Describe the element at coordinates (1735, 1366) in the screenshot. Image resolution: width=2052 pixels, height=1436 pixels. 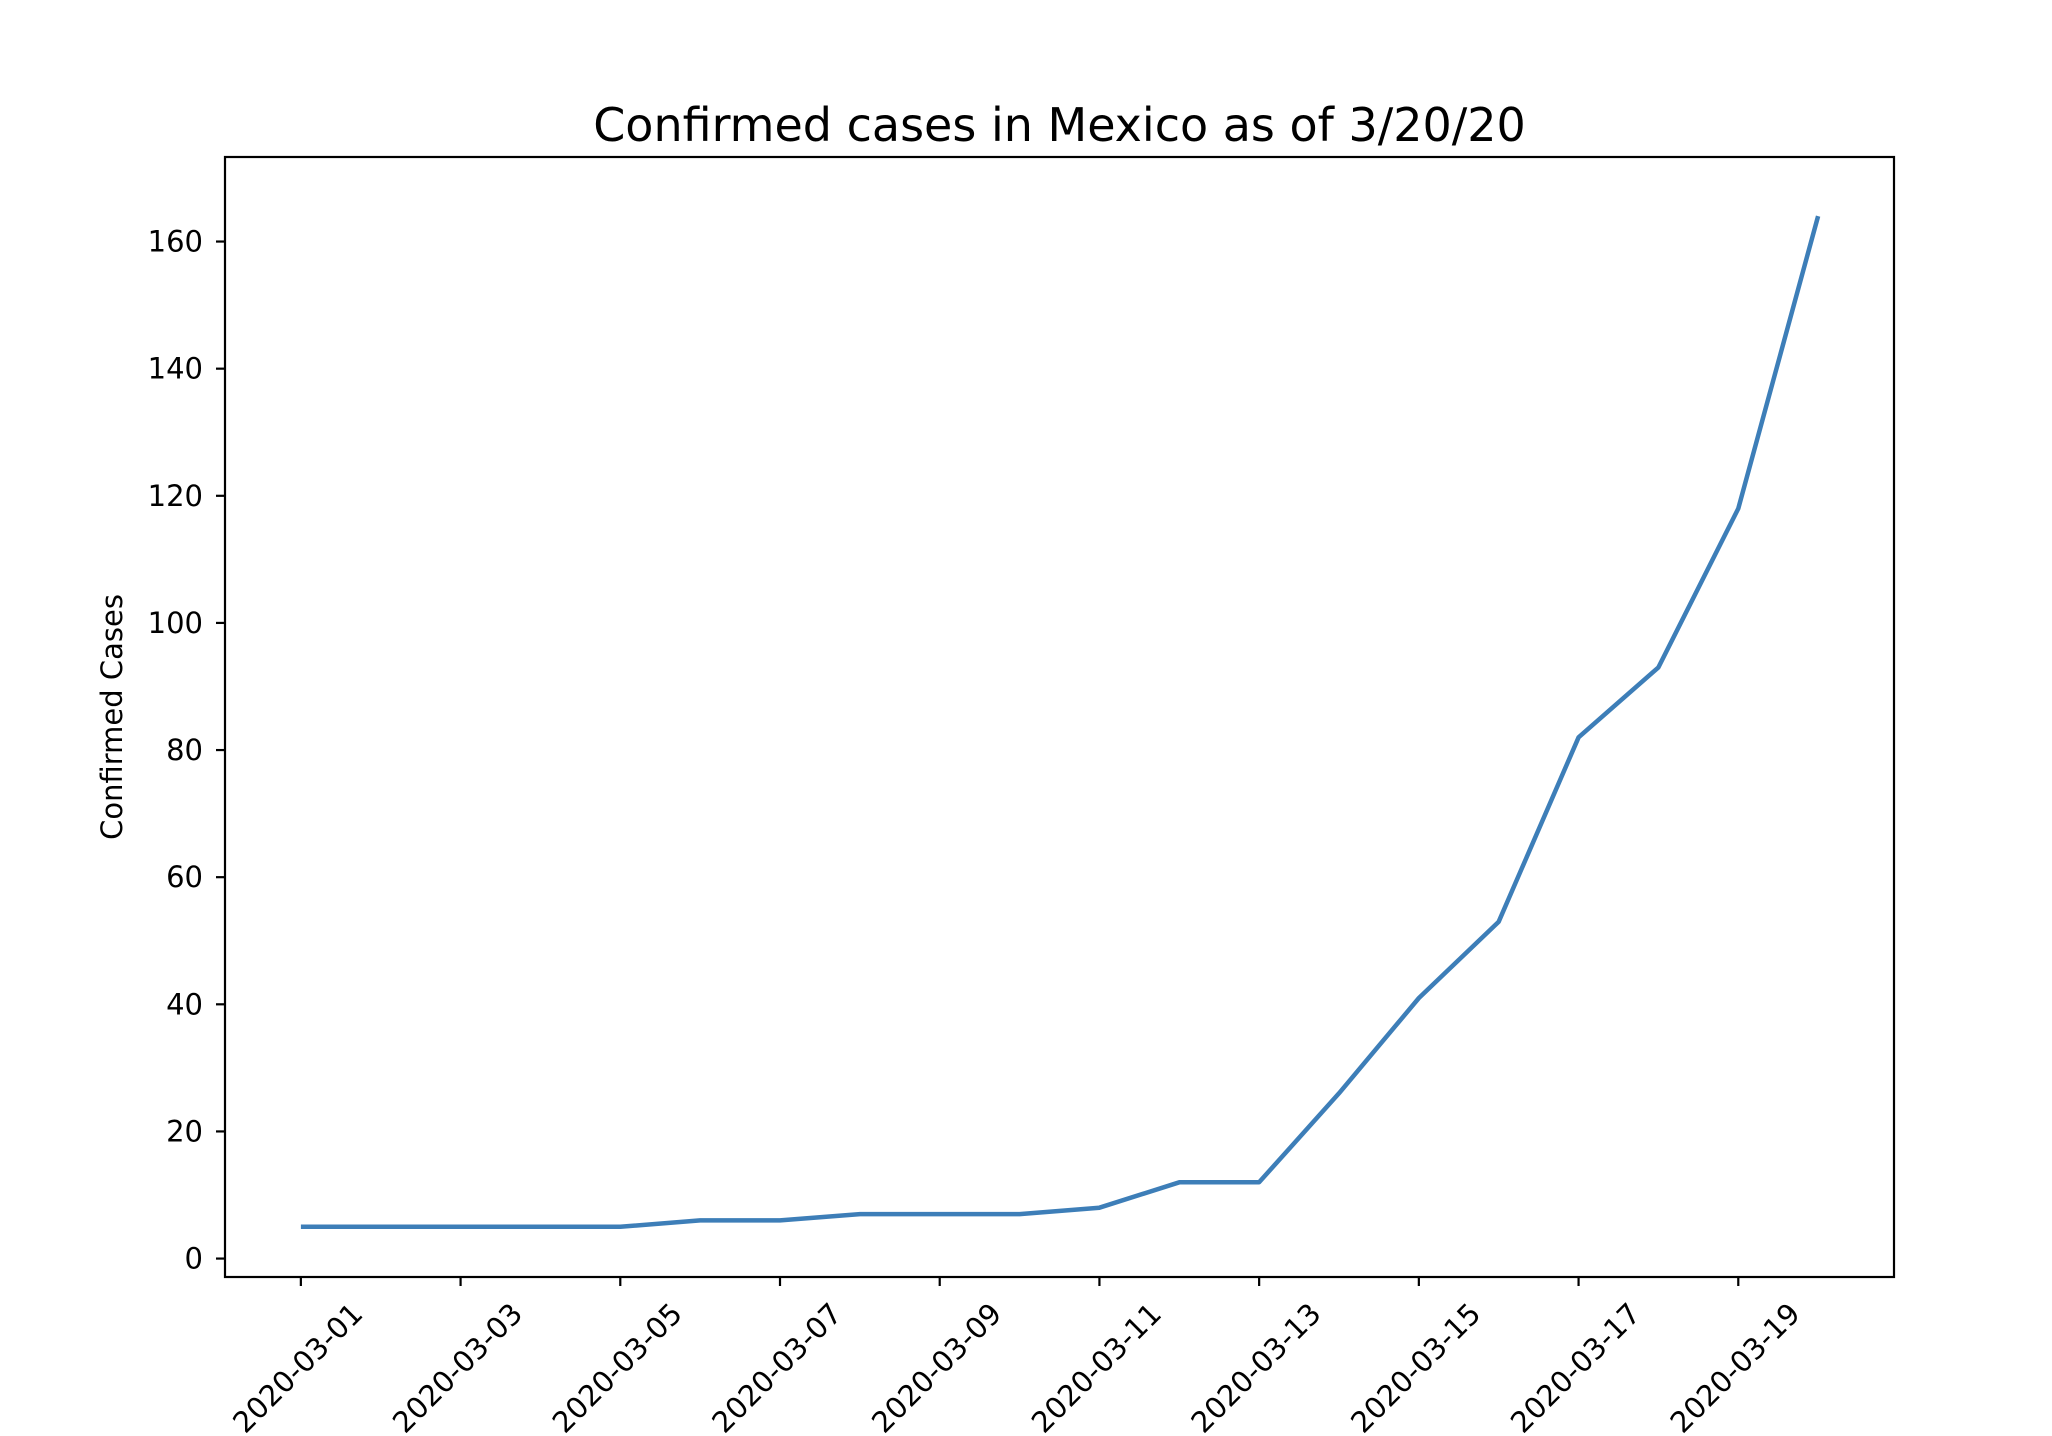
I see `x-tick-label: 2020-03-19` at that location.